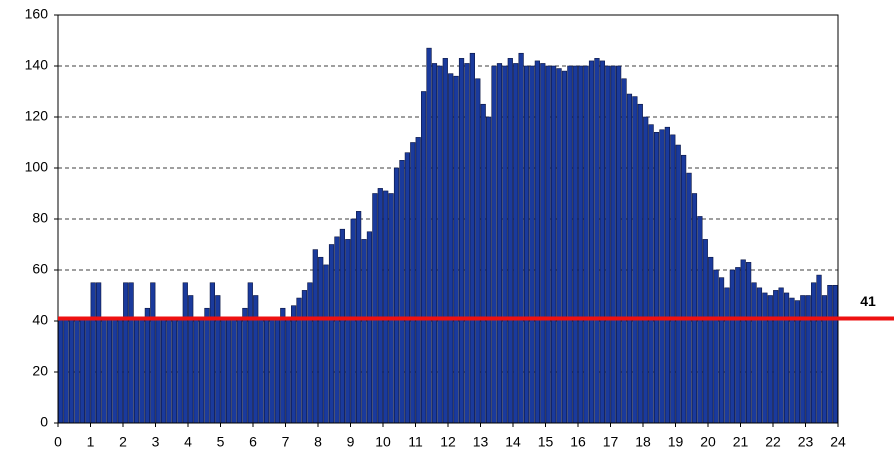  I want to click on x-tick-label: 23, so click(806, 442).